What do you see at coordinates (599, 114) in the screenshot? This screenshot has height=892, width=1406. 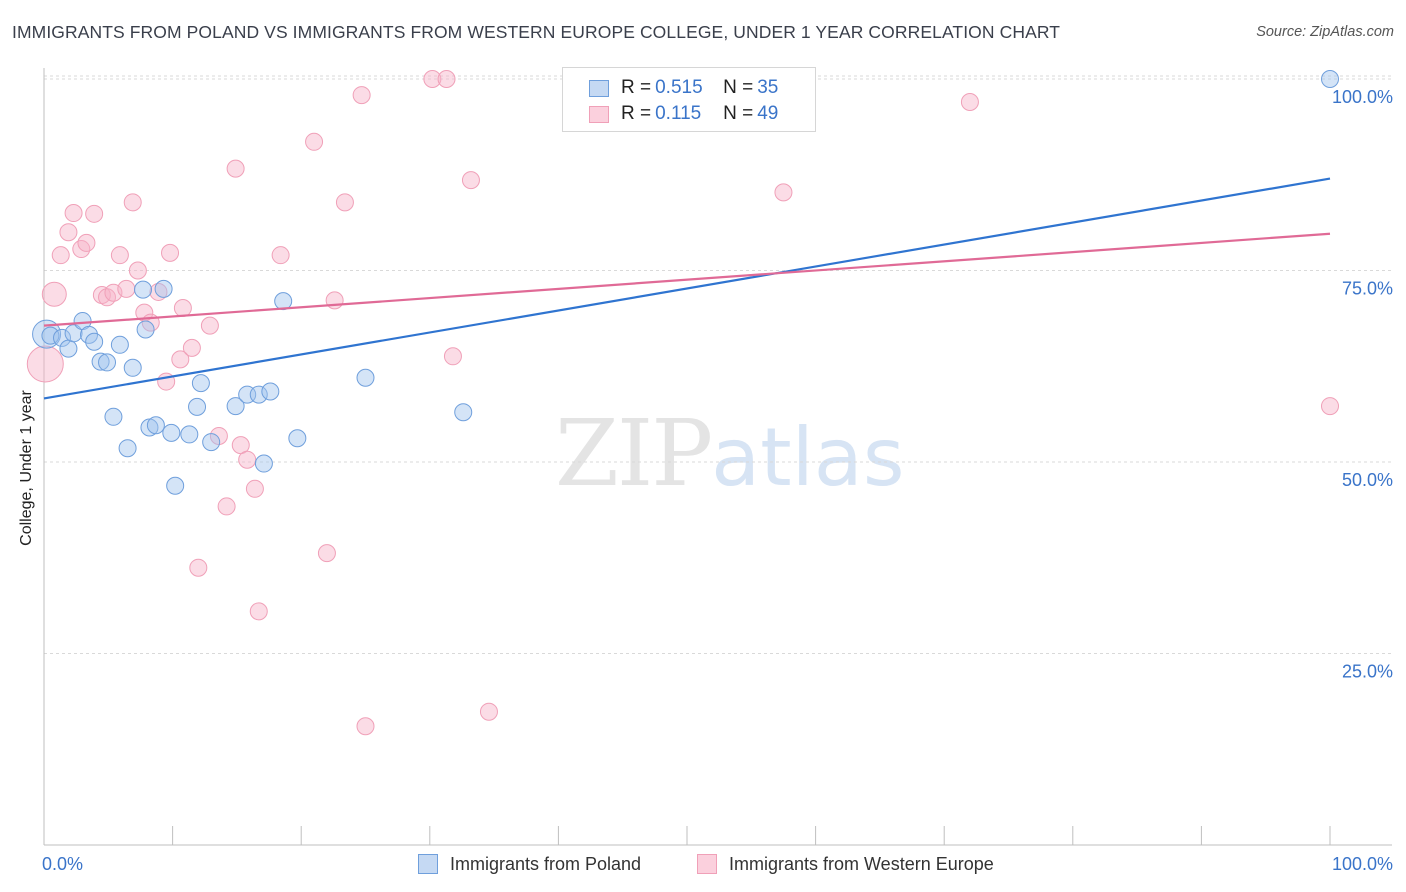 I see `western-swatch` at bounding box center [599, 114].